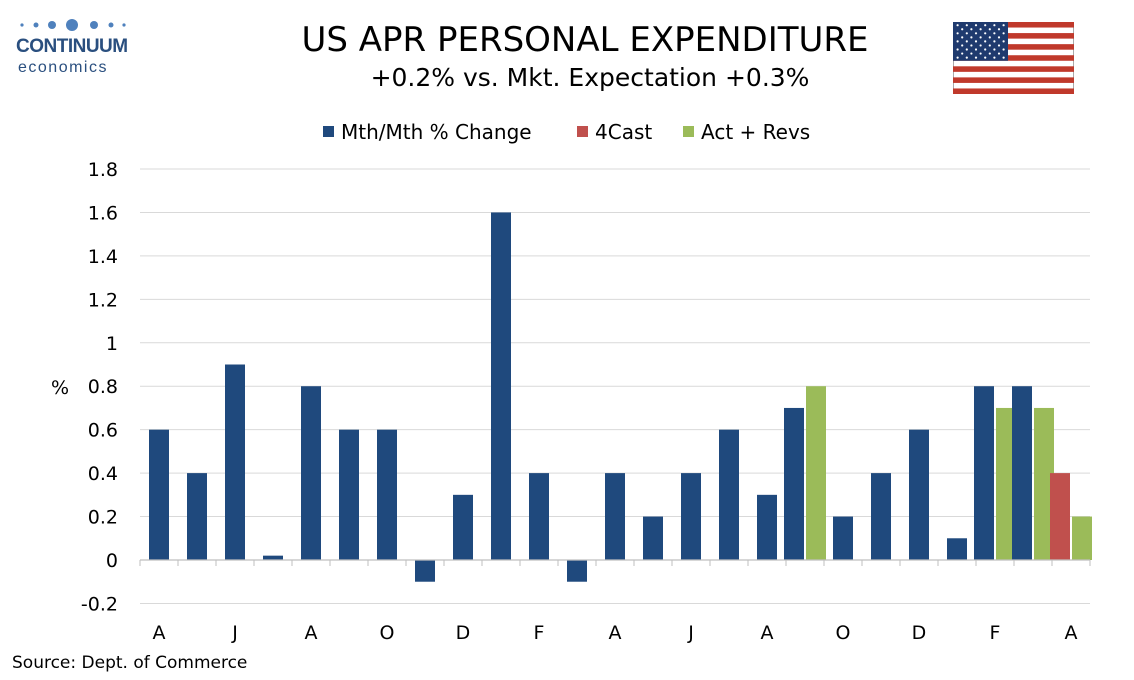 This screenshot has height=680, width=1134. Describe the element at coordinates (103, 387) in the screenshot. I see `y-tick-label: 0.8` at that location.